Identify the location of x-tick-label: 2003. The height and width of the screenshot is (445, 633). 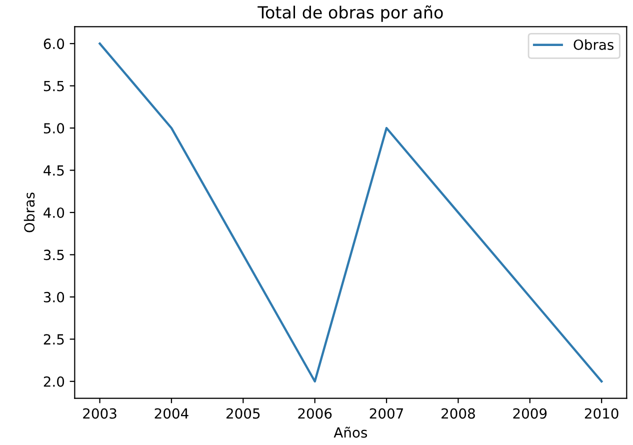
(99, 413).